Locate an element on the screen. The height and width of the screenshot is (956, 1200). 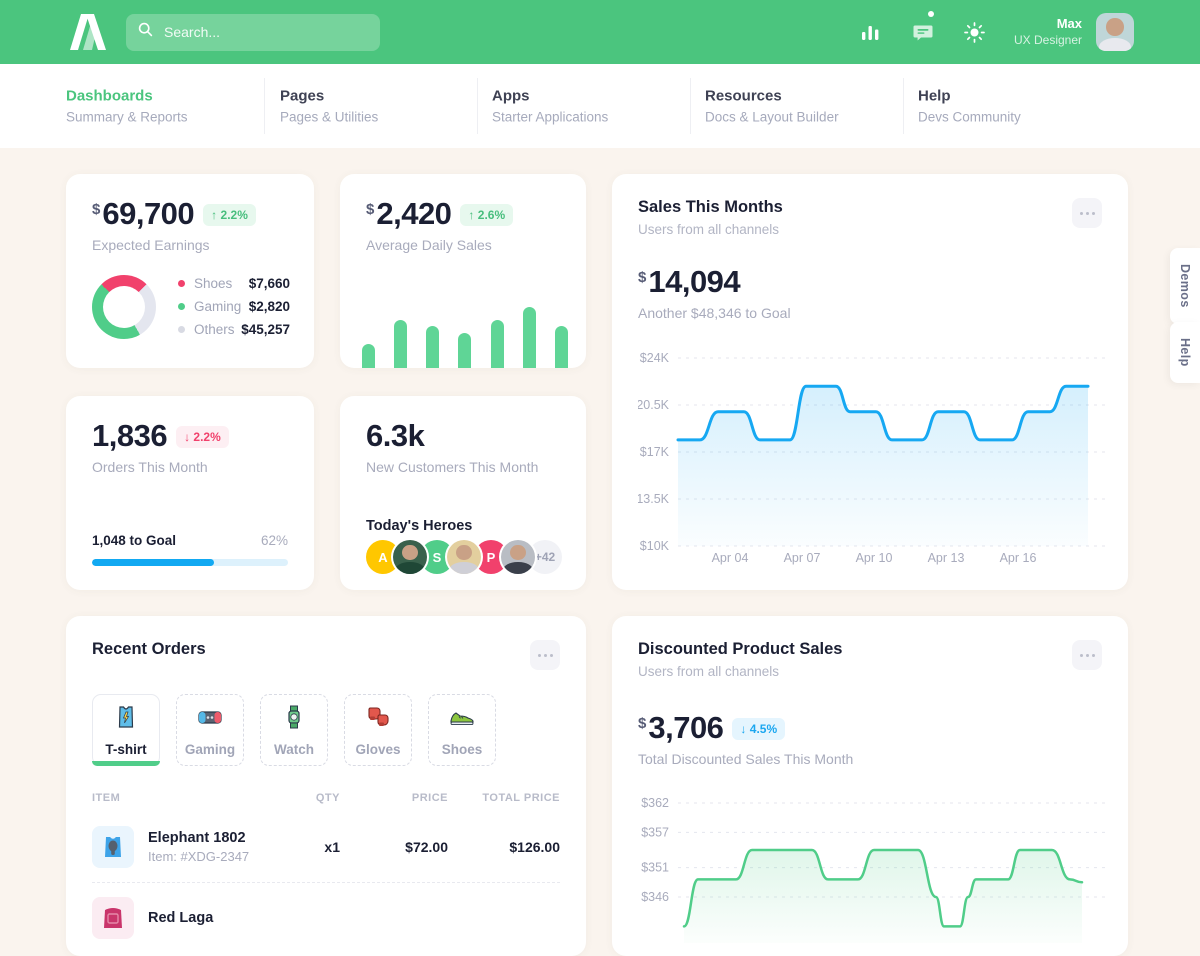
active-tab-indicator is located at coordinates (126, 763).